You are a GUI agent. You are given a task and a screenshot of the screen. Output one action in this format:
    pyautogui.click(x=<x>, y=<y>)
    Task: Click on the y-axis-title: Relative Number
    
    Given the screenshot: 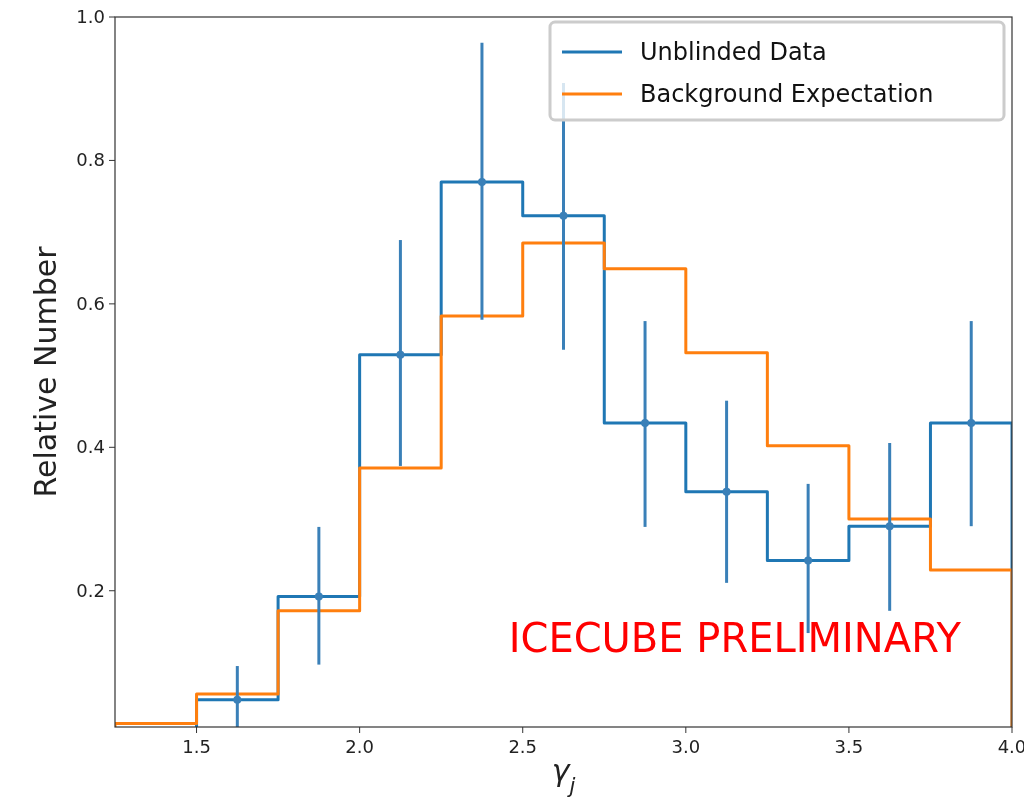 What is the action you would take?
    pyautogui.click(x=45, y=371)
    